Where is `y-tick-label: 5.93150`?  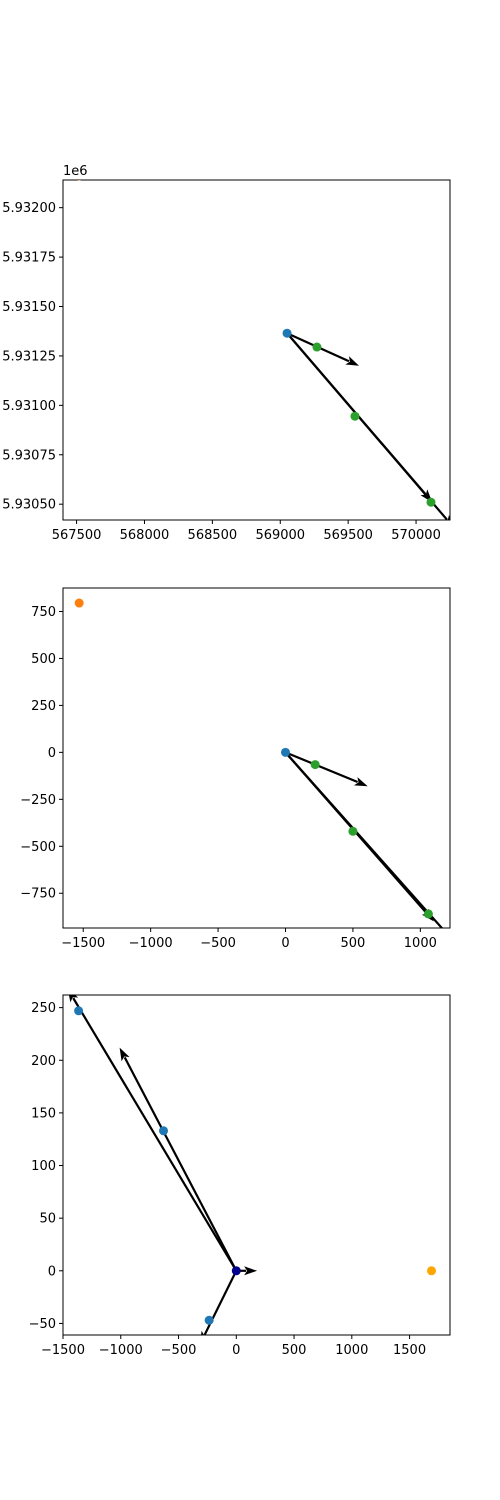
y-tick-label: 5.93150 is located at coordinates (29, 307).